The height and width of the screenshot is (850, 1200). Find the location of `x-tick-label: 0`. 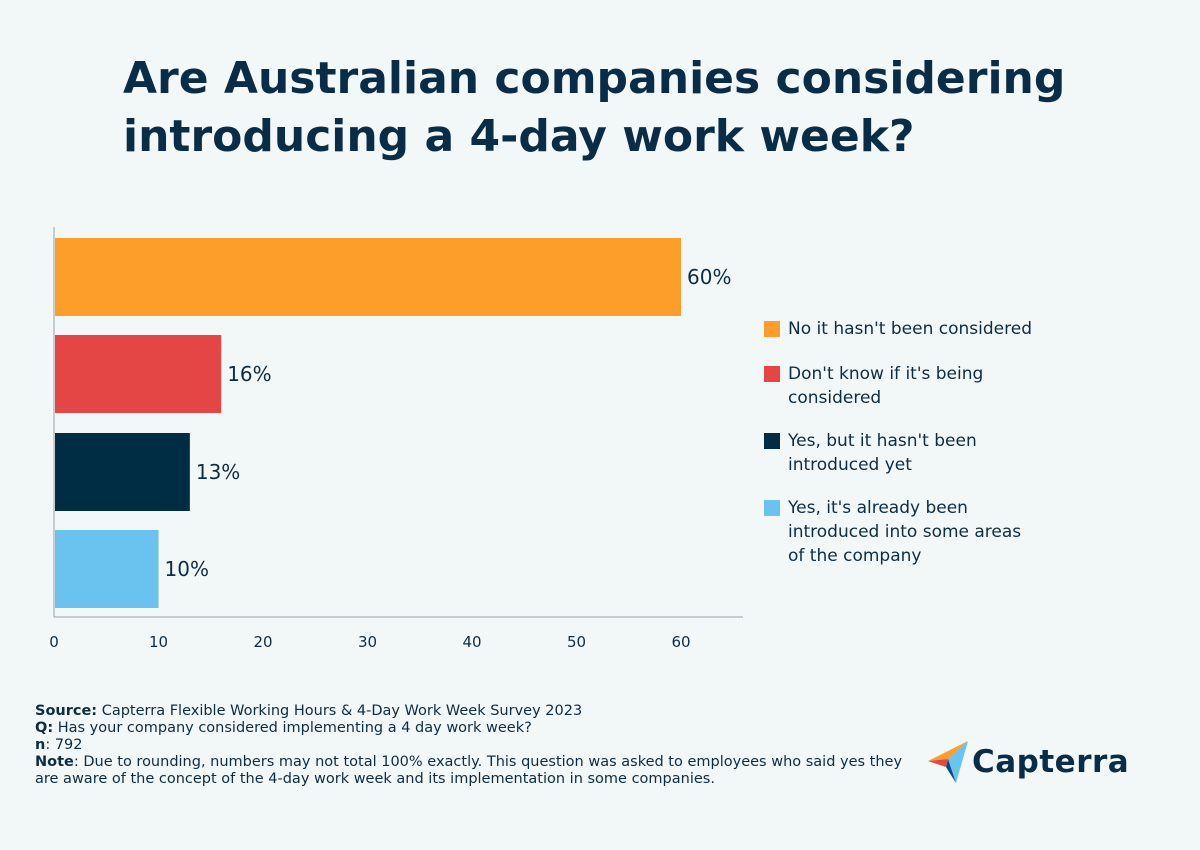

x-tick-label: 0 is located at coordinates (54, 642).